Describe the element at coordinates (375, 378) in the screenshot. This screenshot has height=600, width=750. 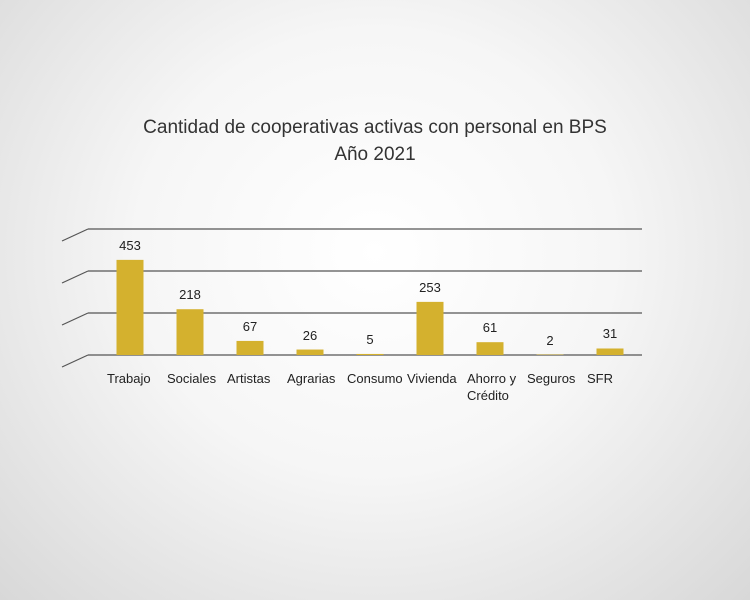
I see `x-tick-label: Consumo` at that location.